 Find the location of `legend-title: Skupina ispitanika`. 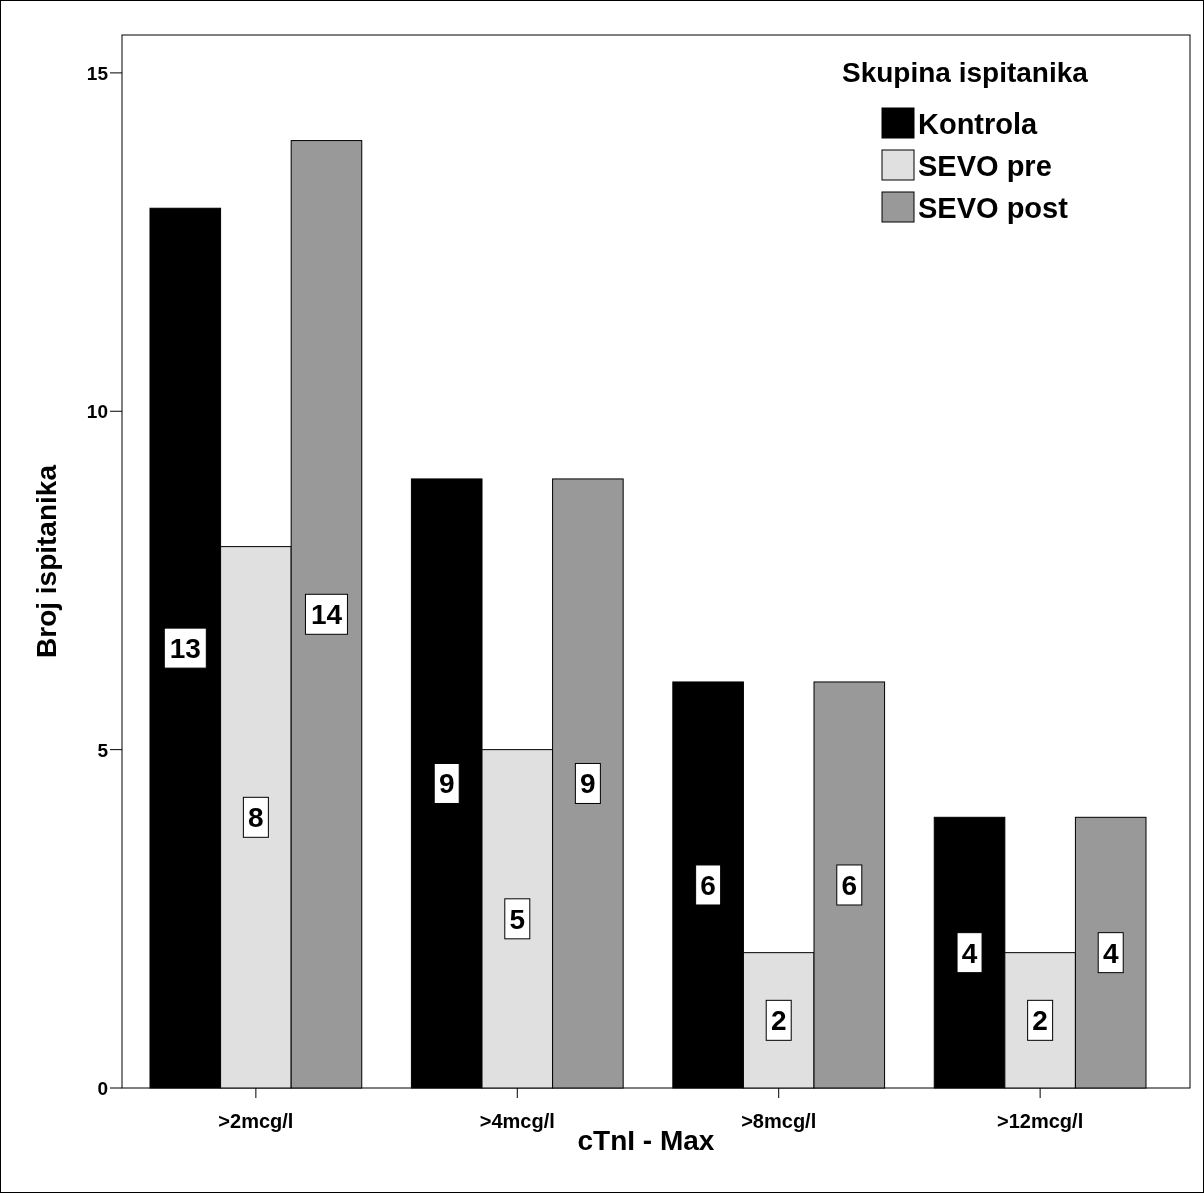

legend-title: Skupina ispitanika is located at coordinates (965, 72).